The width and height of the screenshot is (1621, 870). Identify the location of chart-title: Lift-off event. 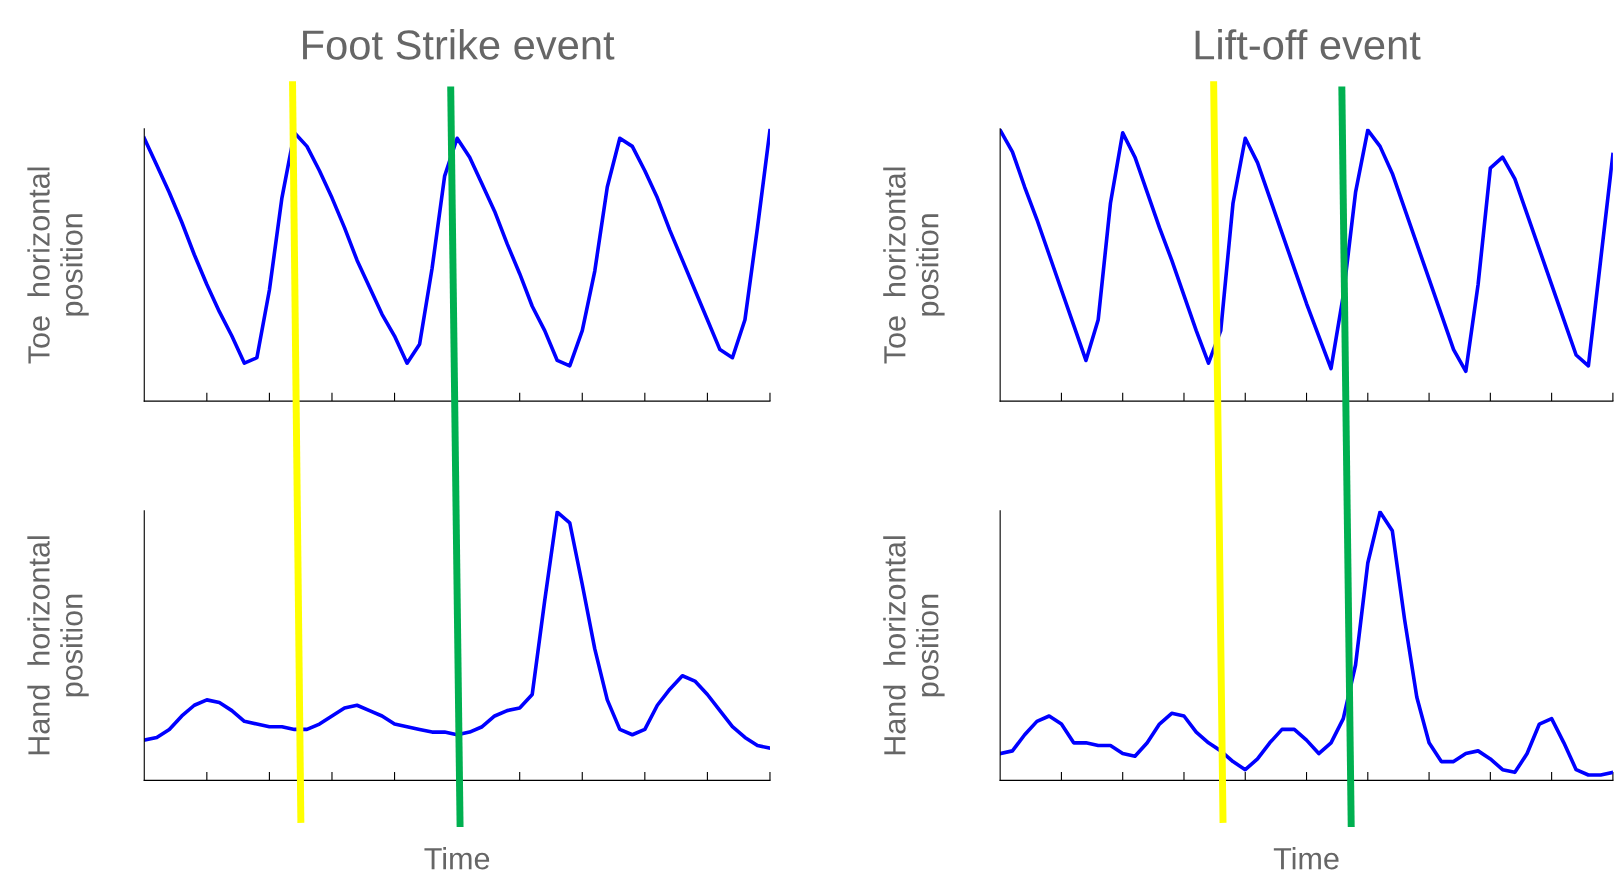
(1308, 44).